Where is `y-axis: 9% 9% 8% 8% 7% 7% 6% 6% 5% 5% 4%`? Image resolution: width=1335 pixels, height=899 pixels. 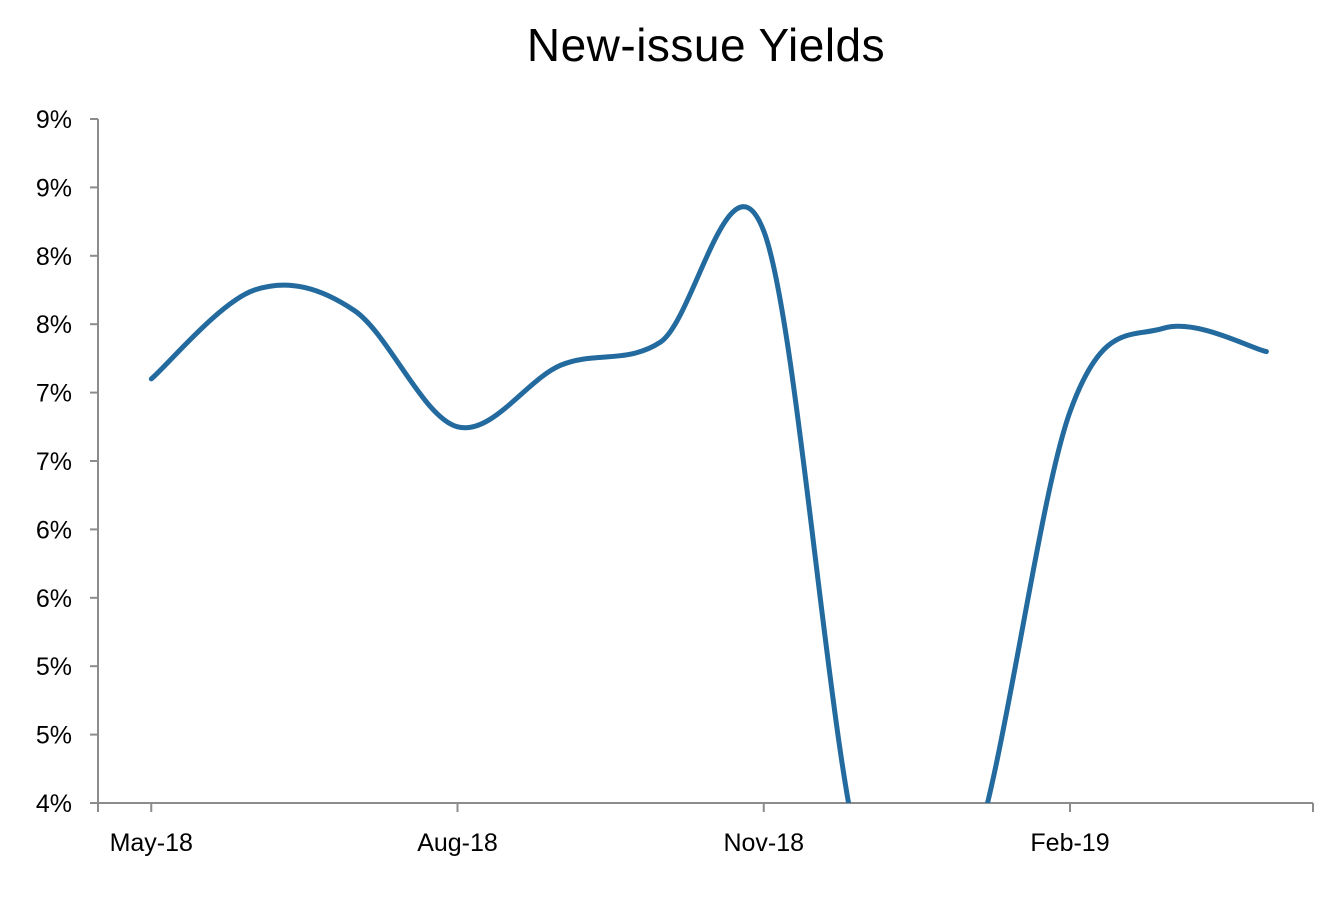 y-axis: 9% 9% 8% 8% 7% 7% 6% 6% 5% 5% 4% is located at coordinates (67, 462).